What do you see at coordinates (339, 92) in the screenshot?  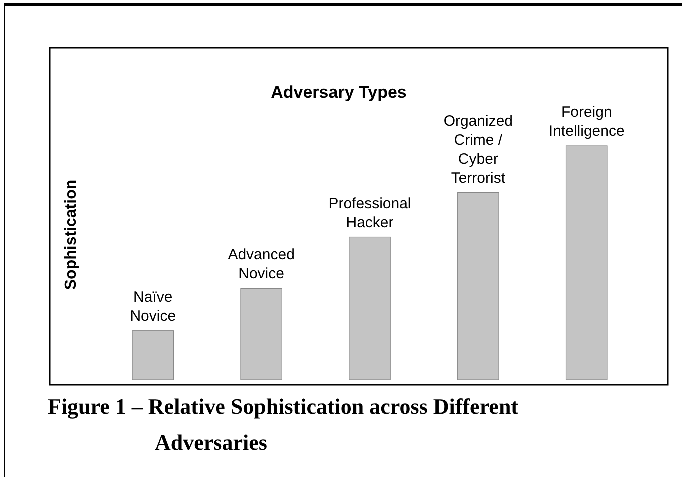 I see `chart-title: Adversary Types` at bounding box center [339, 92].